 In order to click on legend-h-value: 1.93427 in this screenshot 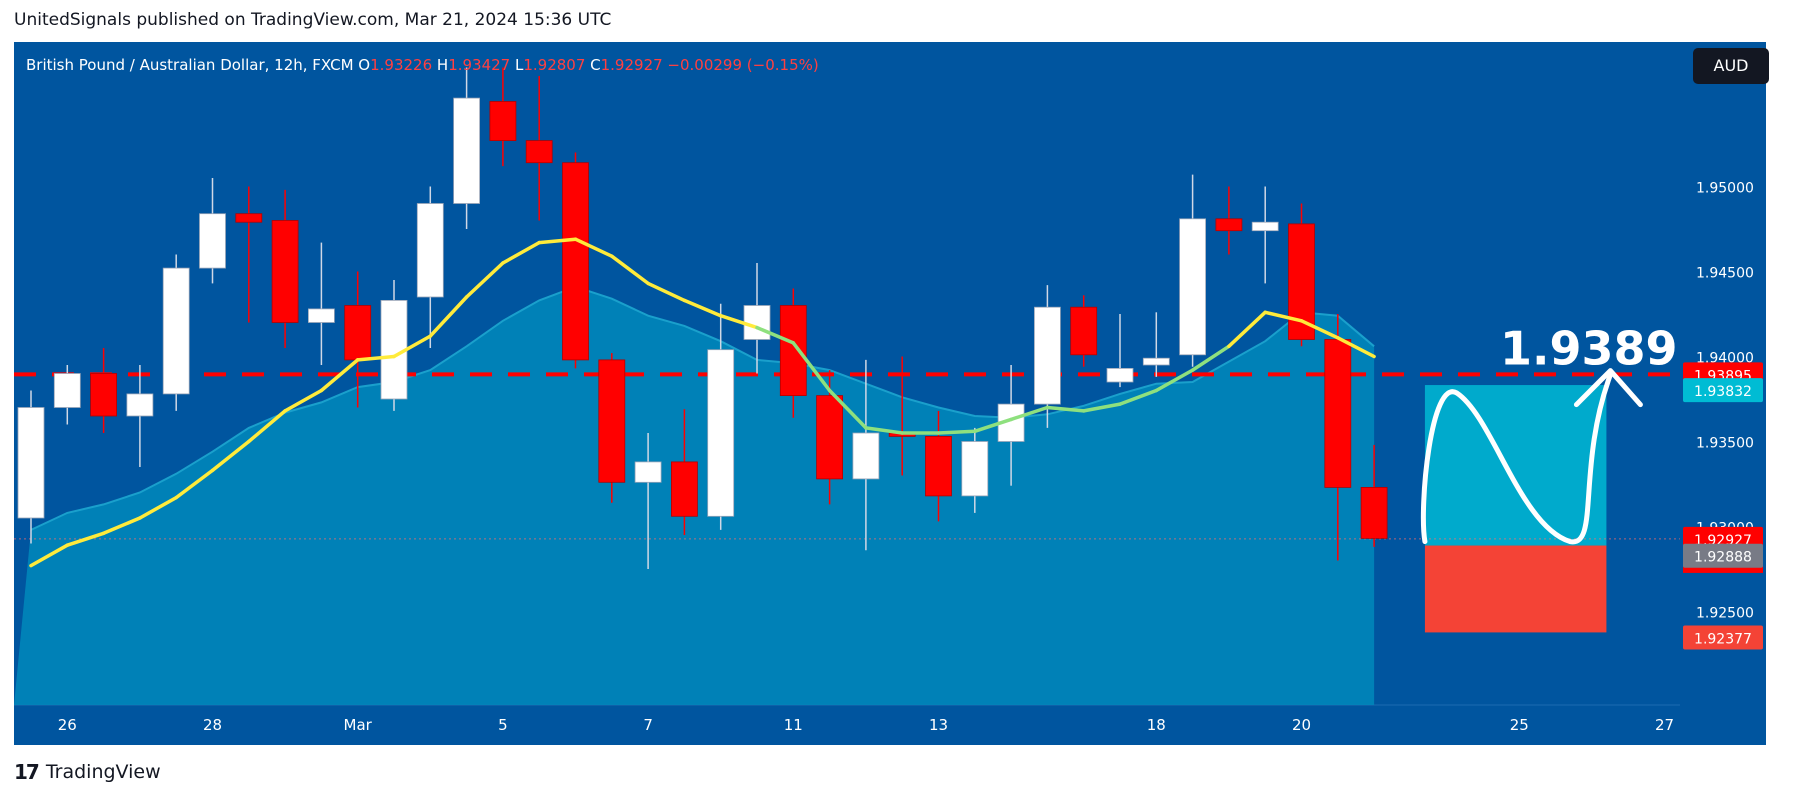, I will do `click(481, 65)`.